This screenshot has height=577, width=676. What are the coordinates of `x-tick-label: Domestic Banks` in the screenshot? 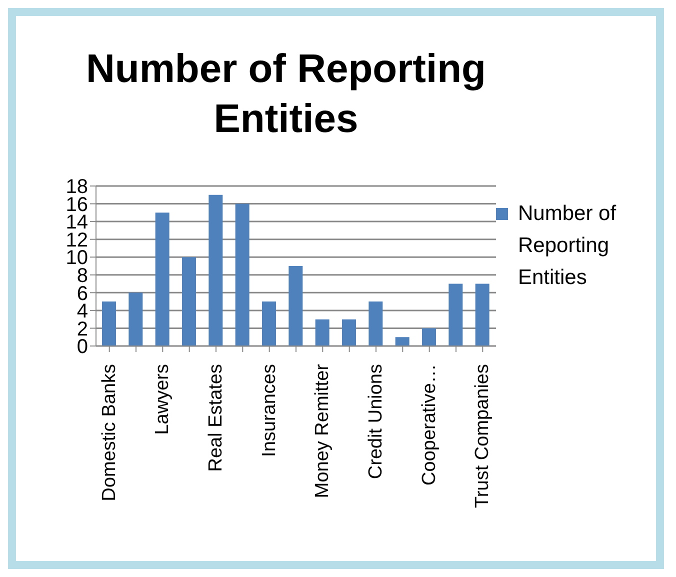 It's located at (109, 433).